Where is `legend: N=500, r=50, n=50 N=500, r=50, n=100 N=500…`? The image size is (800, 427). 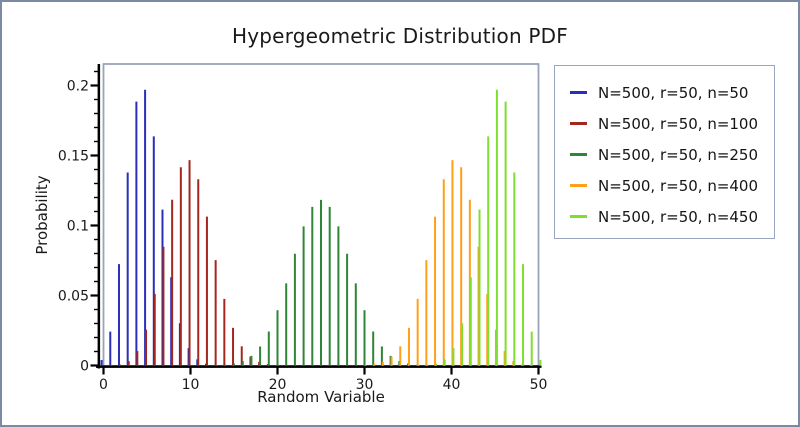 legend: N=500, r=50, n=50 N=500, r=50, n=100 N=500… is located at coordinates (664, 152).